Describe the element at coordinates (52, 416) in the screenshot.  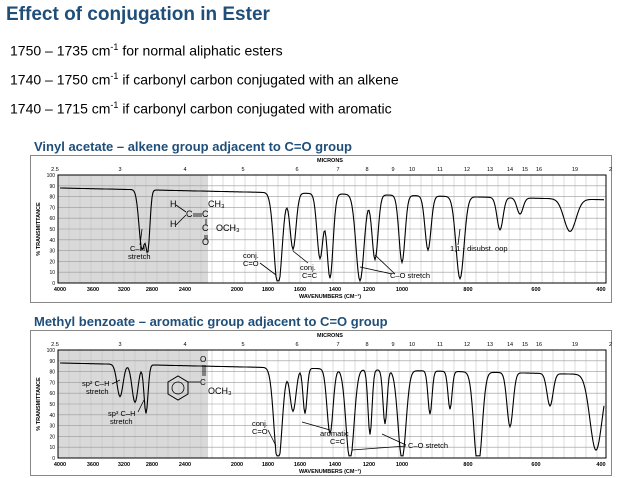
I see `y-tick-label: 40` at that location.